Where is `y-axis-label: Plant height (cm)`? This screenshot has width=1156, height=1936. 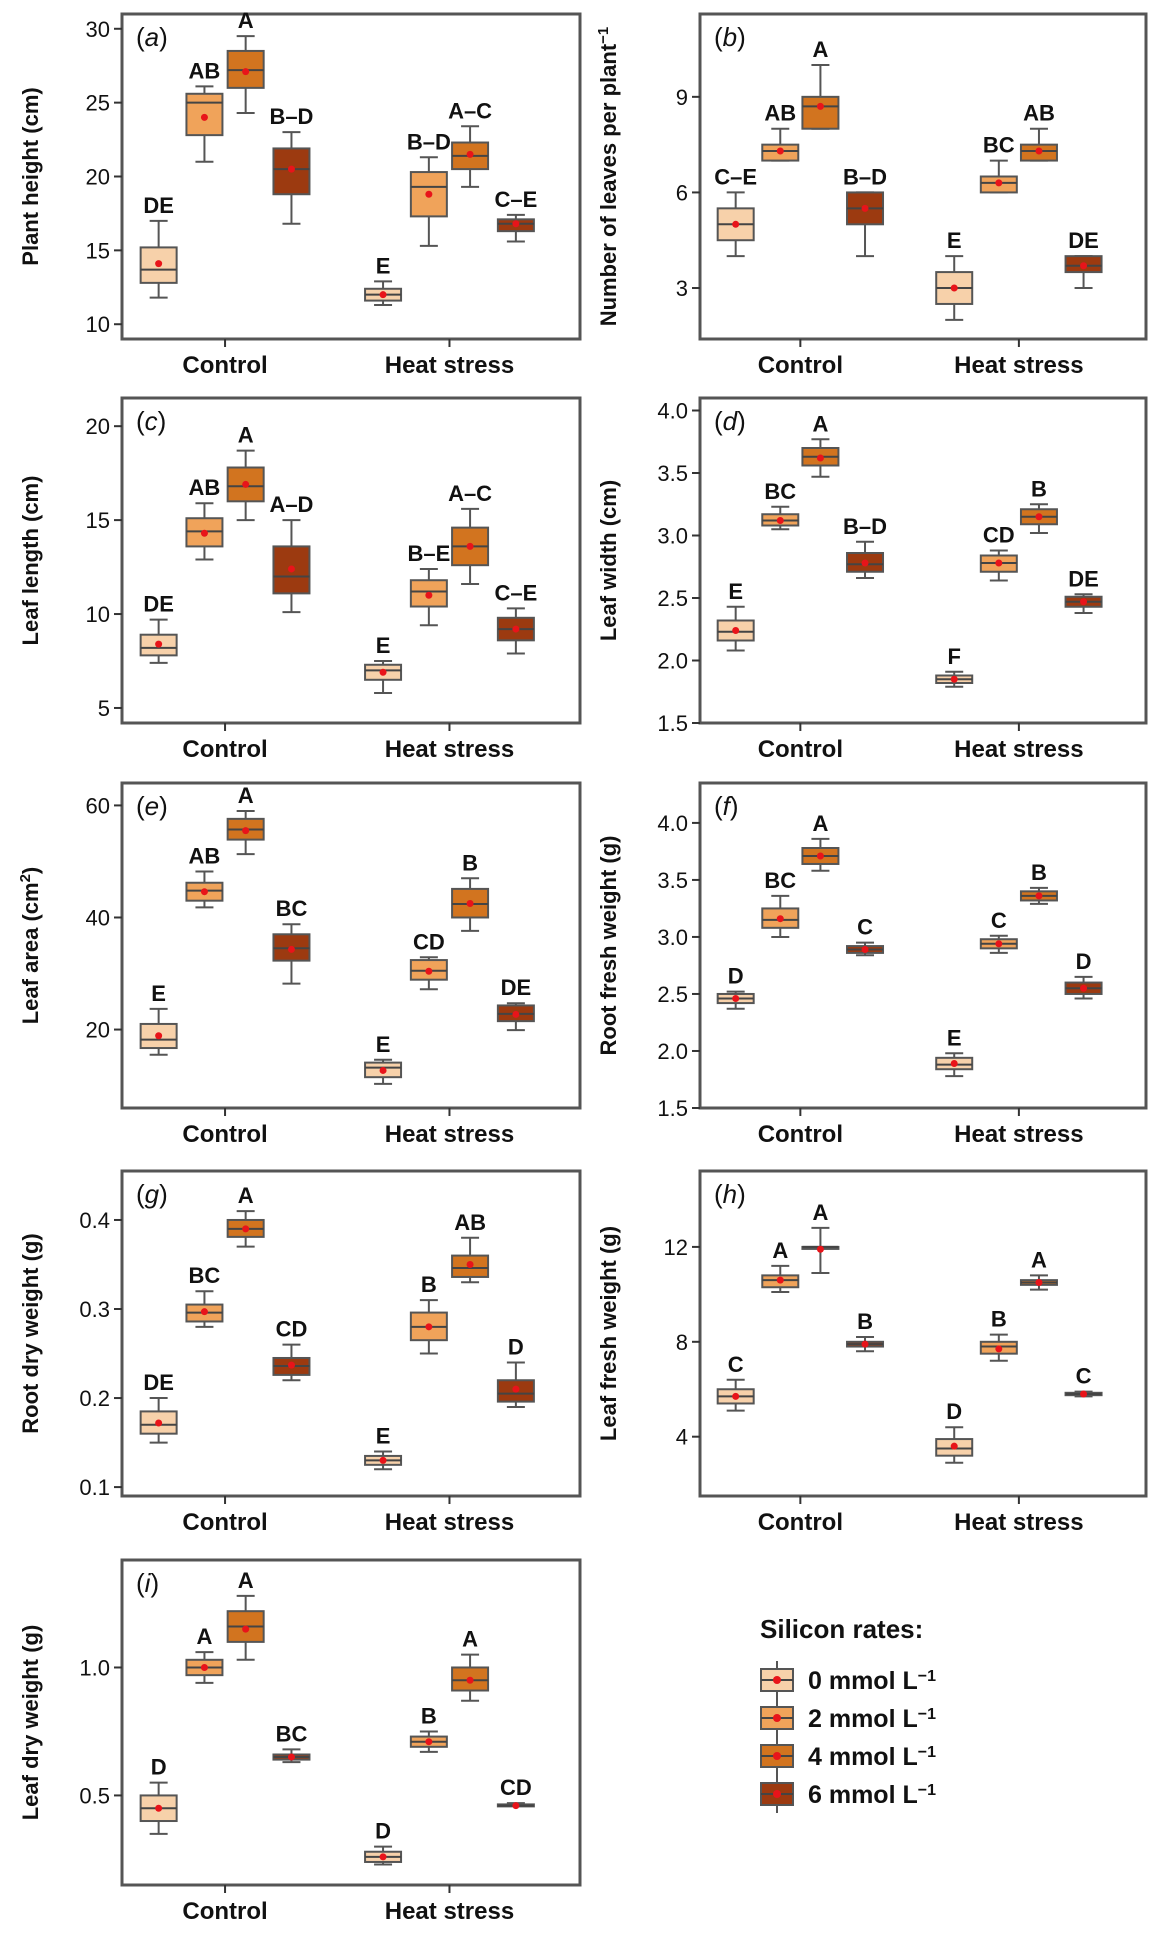 y-axis-label: Plant height (cm) is located at coordinates (30, 176).